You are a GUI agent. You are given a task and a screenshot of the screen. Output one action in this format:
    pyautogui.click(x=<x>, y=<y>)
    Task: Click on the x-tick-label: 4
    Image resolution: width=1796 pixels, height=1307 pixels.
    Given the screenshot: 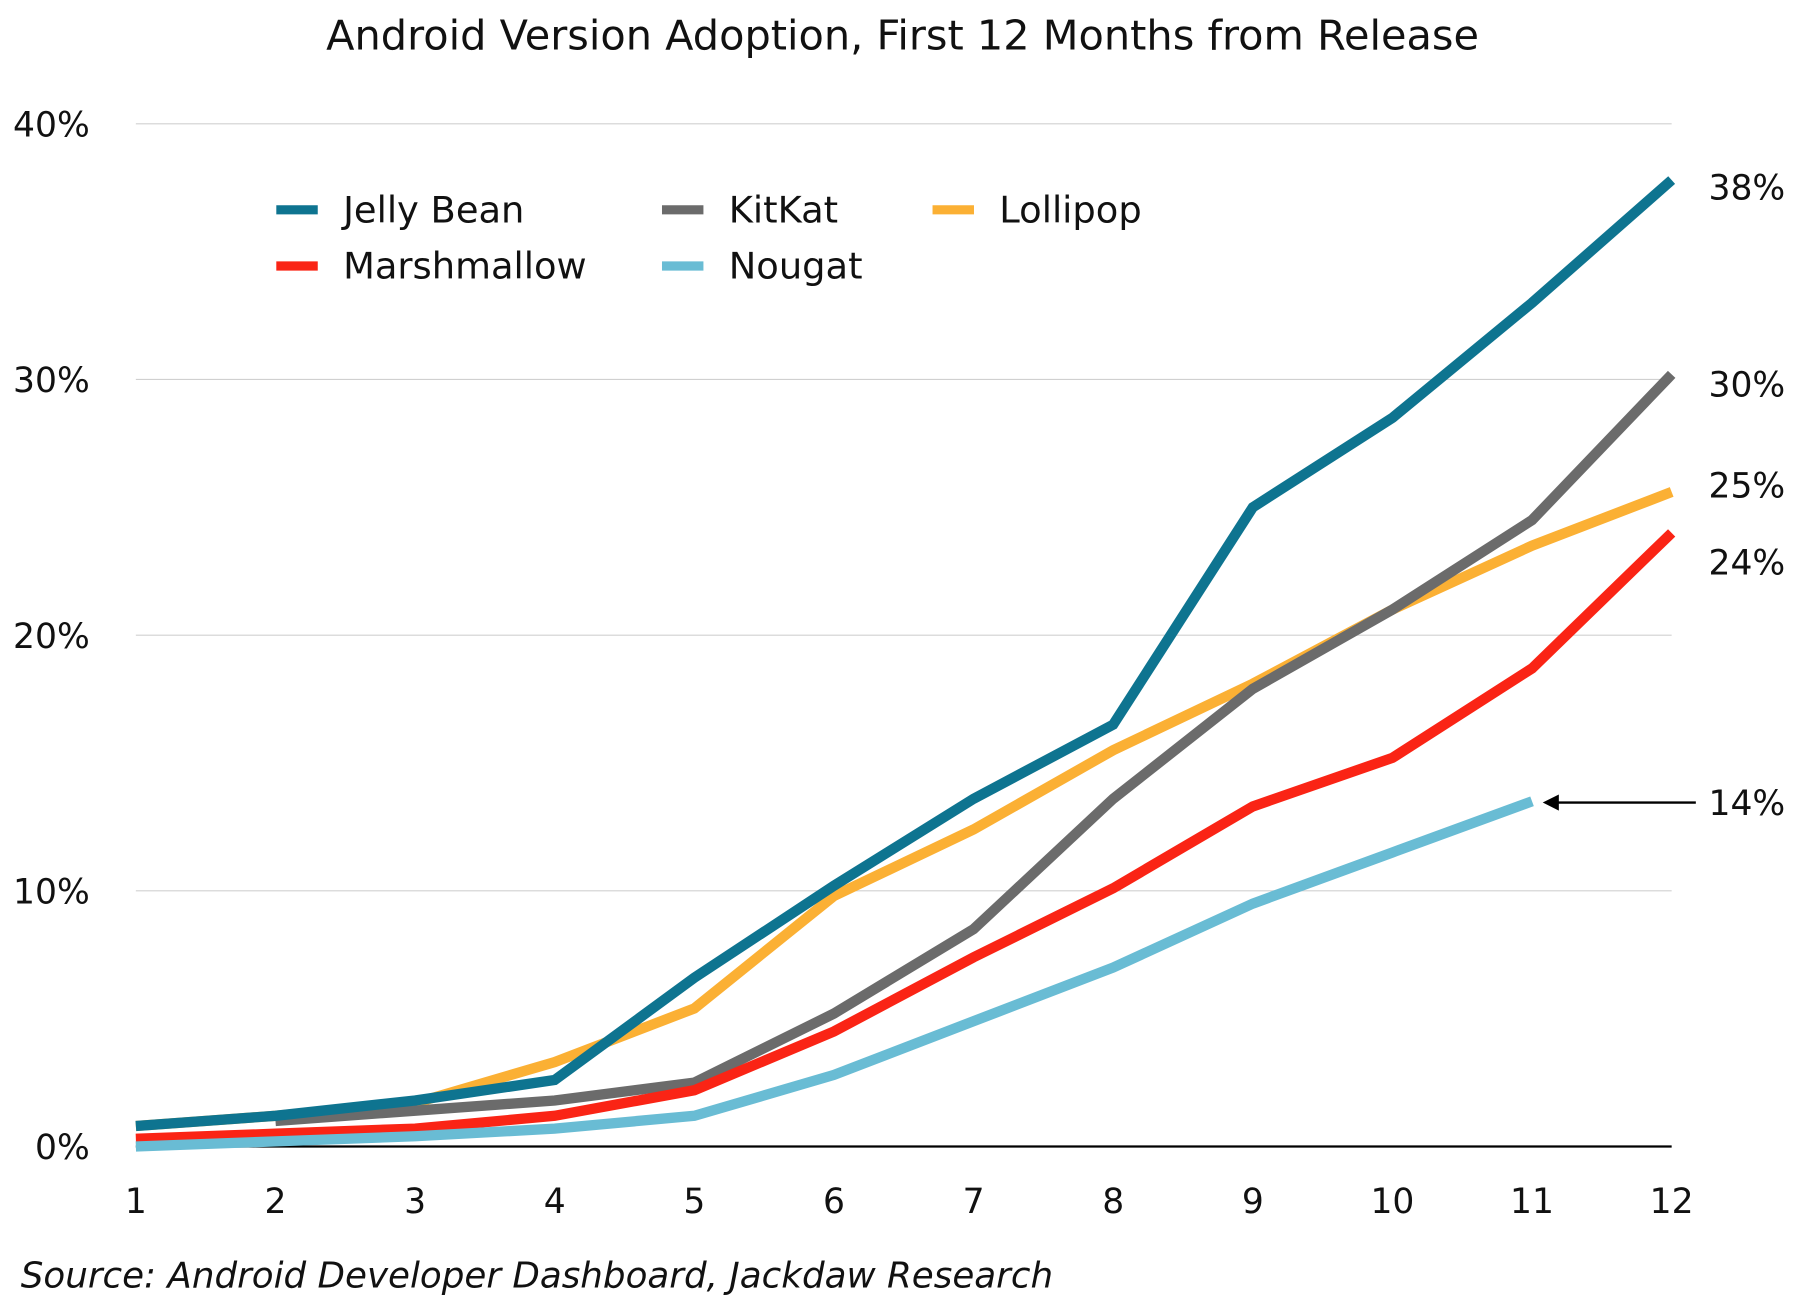 What is the action you would take?
    pyautogui.click(x=555, y=1202)
    